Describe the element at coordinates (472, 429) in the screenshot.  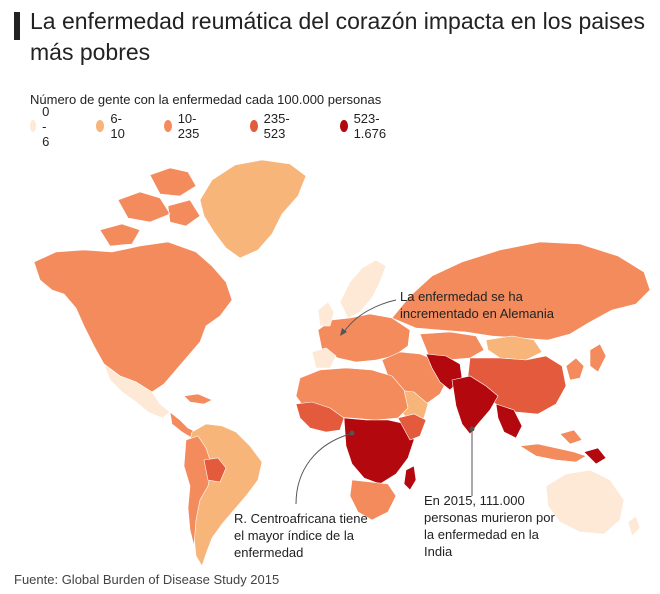
I see `marker-india` at that location.